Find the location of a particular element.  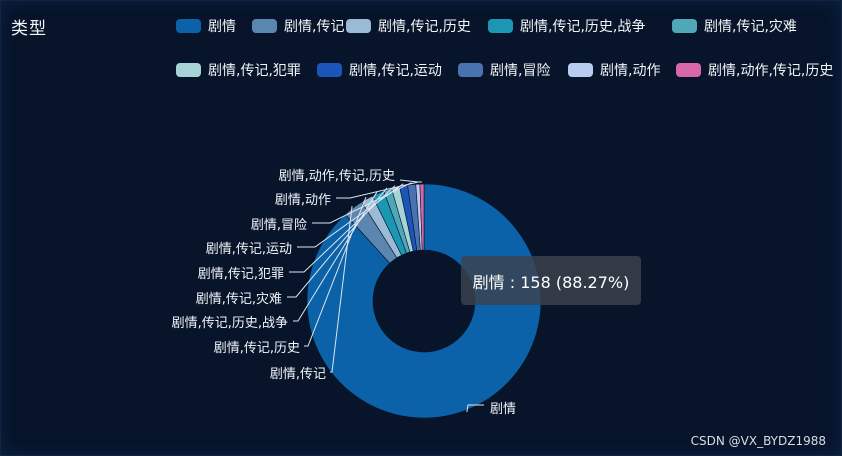

legend-label: 剧情,传记,灾难 is located at coordinates (750, 27).